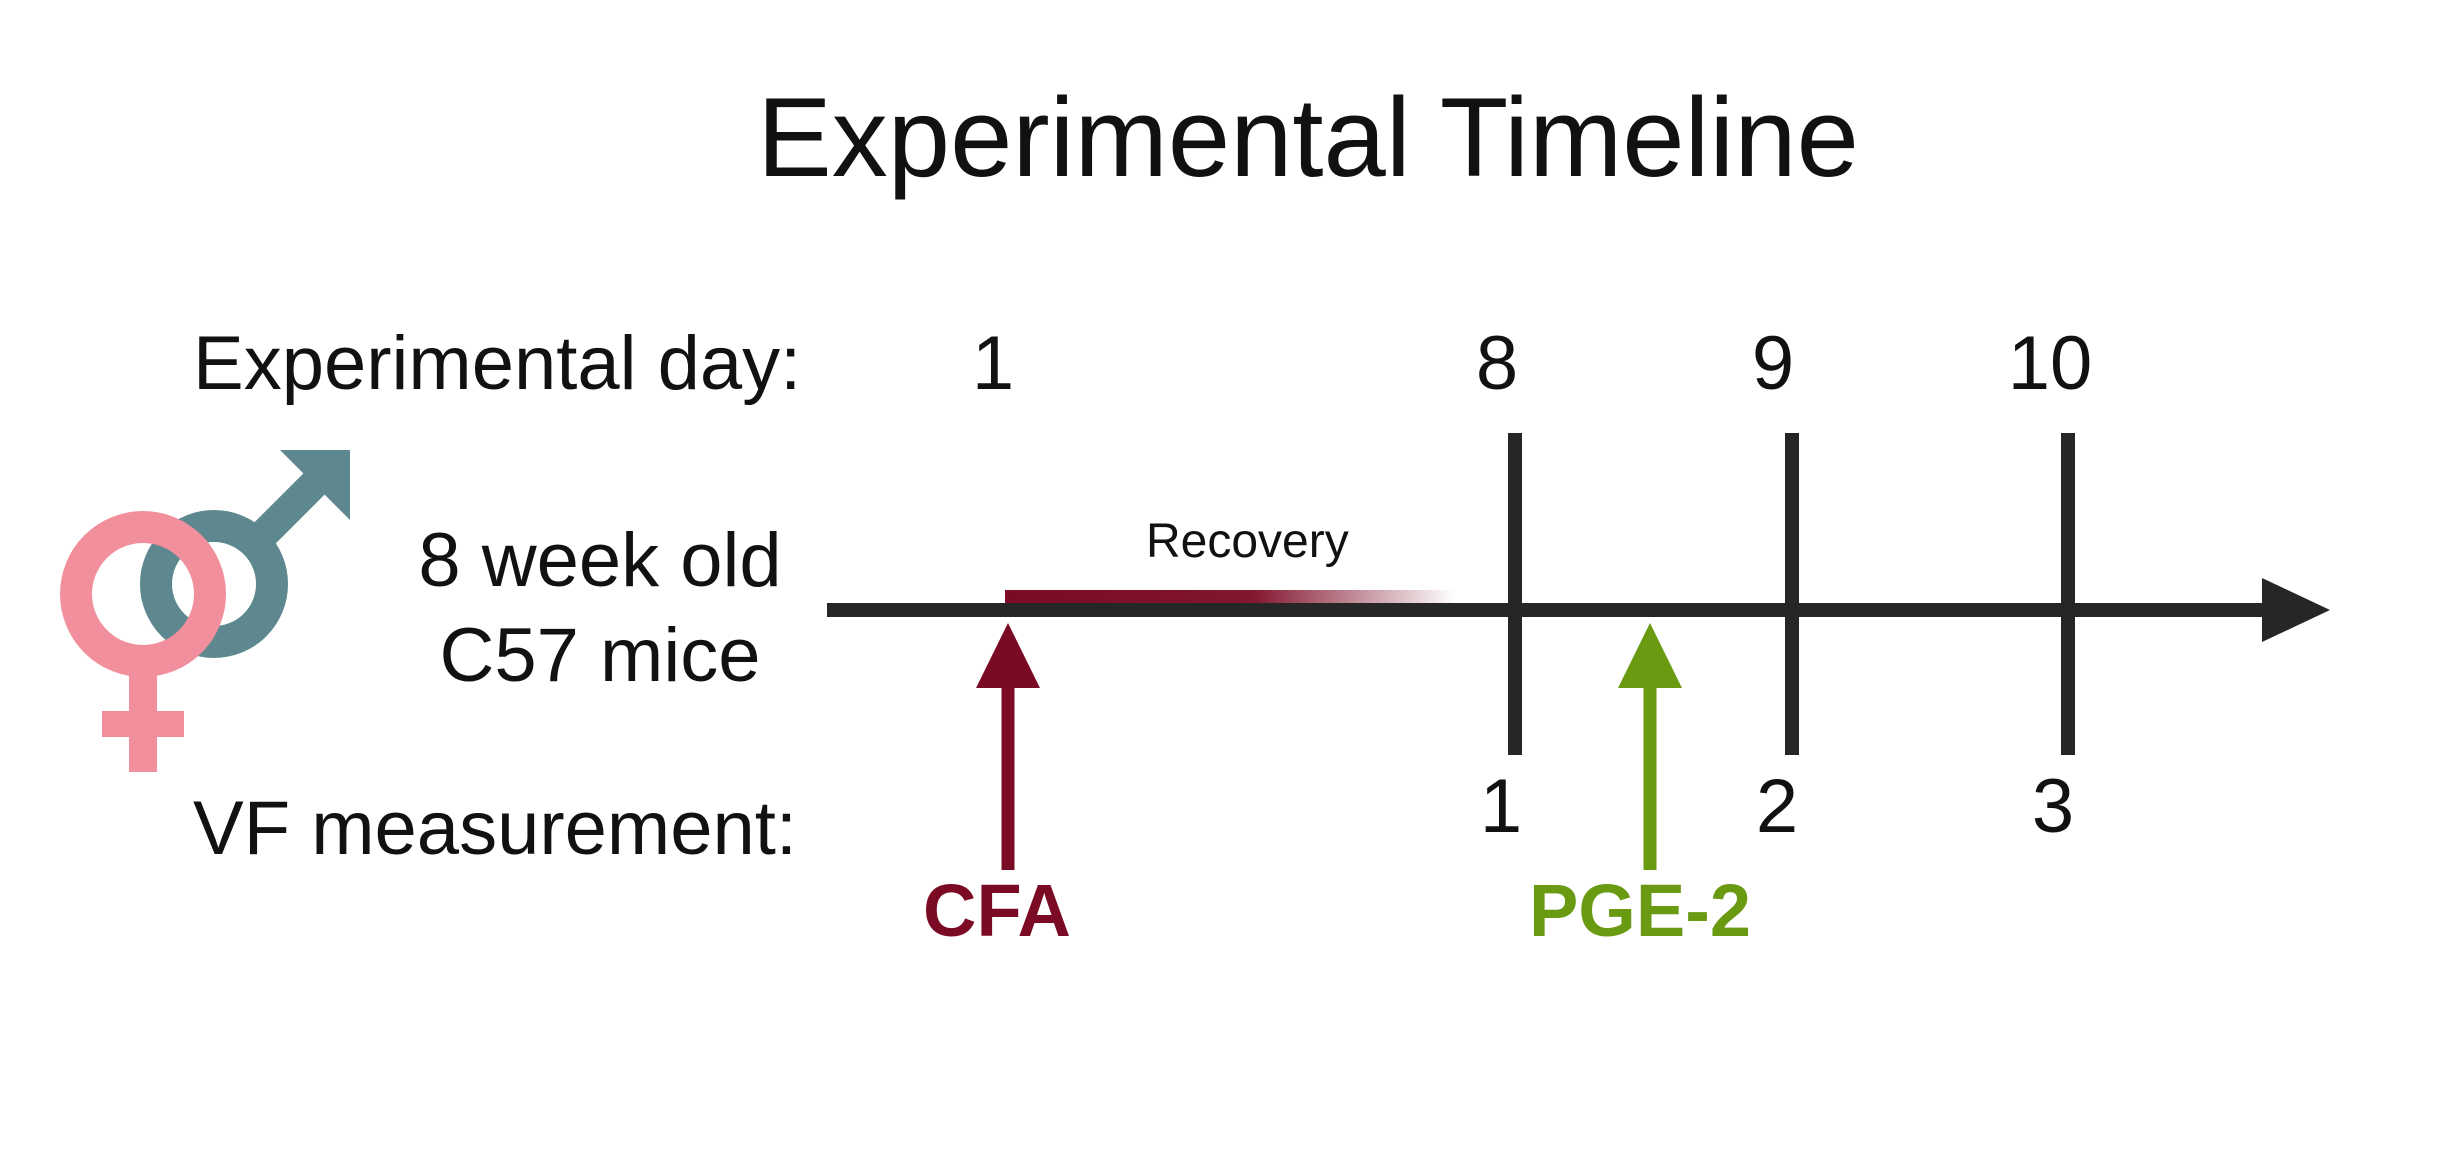 Image resolution: width=2456 pixels, height=1161 pixels. Describe the element at coordinates (1230, 598) in the screenshot. I see `recovery-bar` at that location.